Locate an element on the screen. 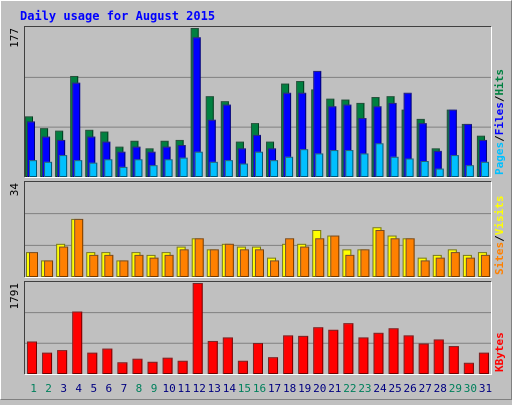  x-tick-label: 16 is located at coordinates (259, 388).